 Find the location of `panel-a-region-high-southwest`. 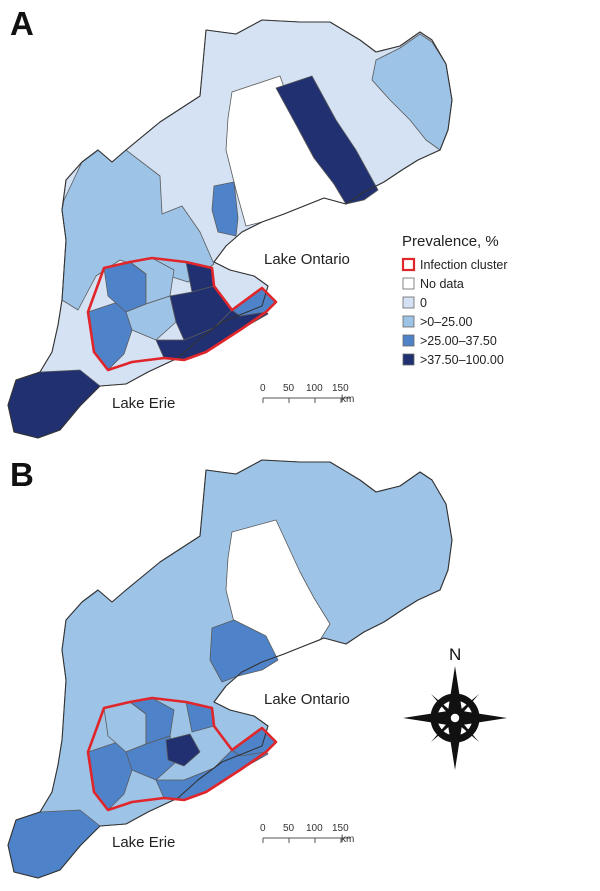

panel-a-region-high-southwest is located at coordinates (54, 404).